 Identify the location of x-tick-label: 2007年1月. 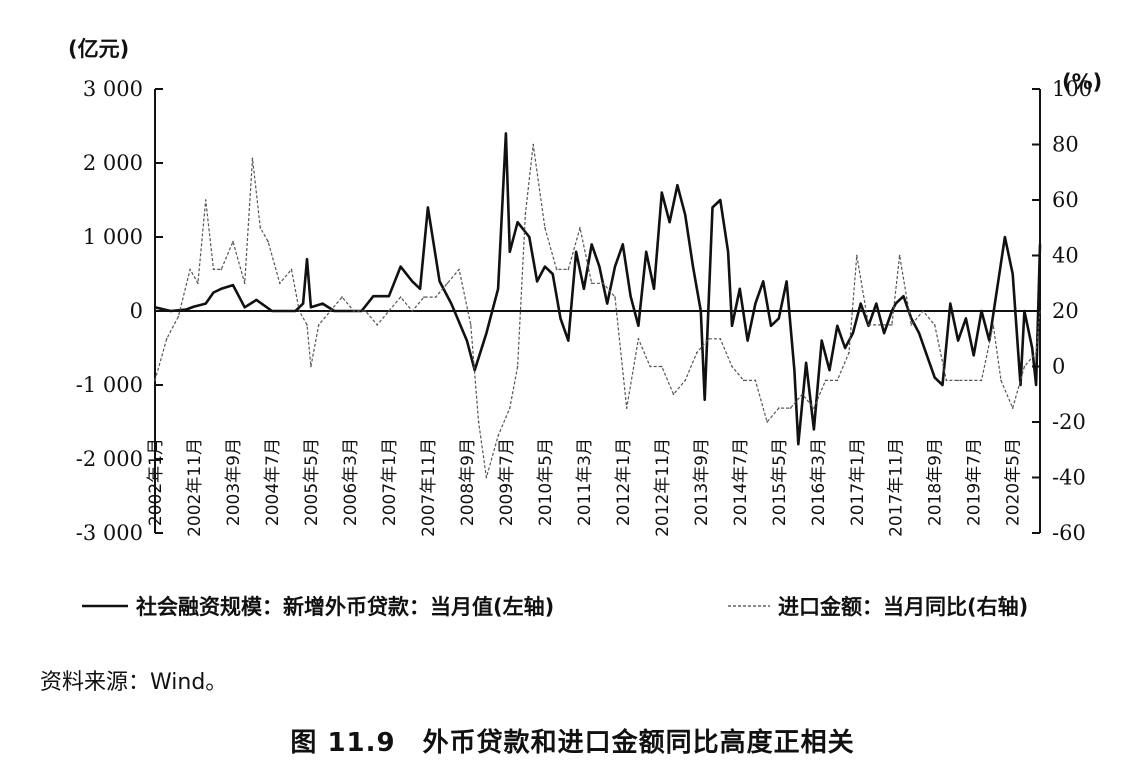
(390, 482).